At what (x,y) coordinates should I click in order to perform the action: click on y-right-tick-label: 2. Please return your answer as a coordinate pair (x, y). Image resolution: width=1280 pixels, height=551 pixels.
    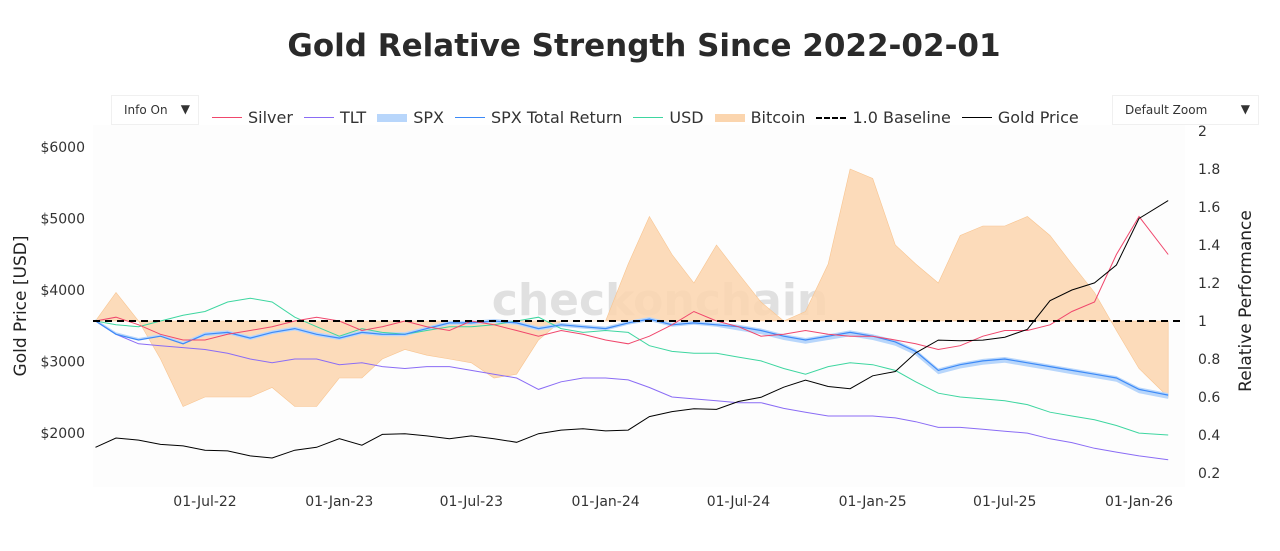
    Looking at the image, I should click on (1202, 132).